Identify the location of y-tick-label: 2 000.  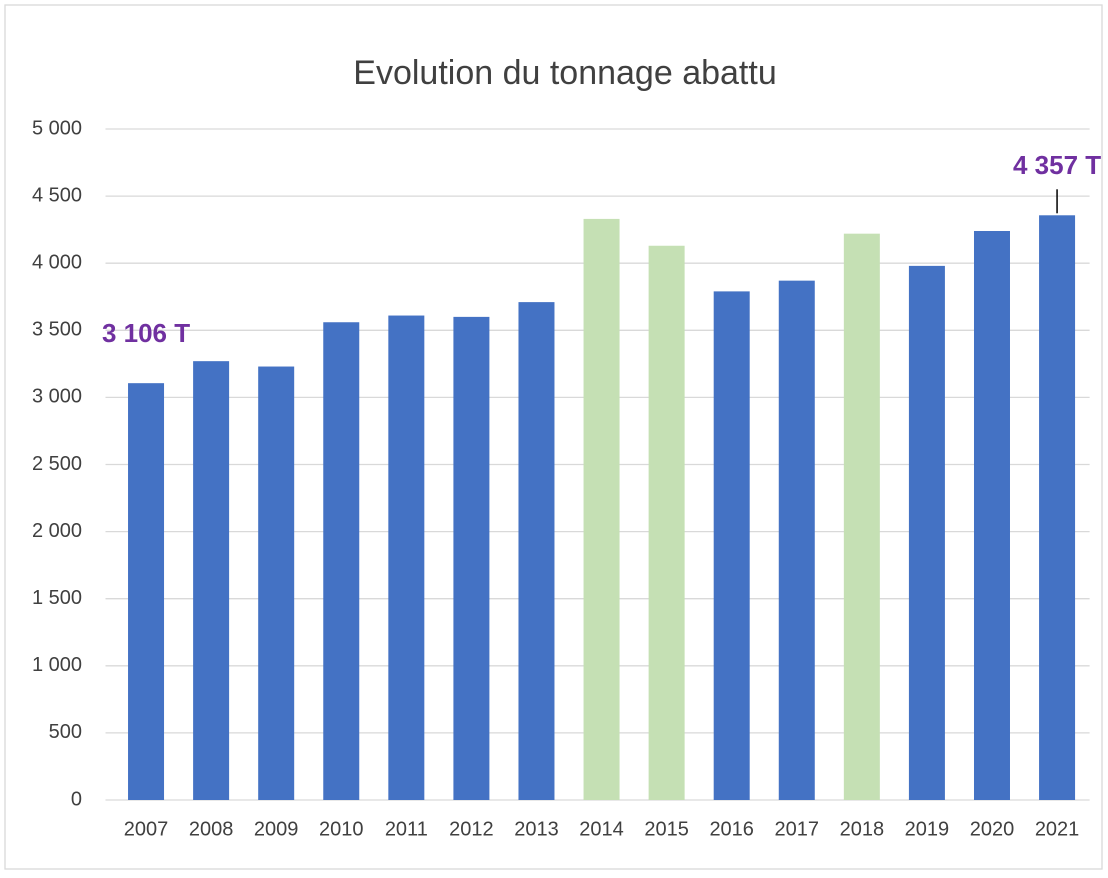
(57, 531).